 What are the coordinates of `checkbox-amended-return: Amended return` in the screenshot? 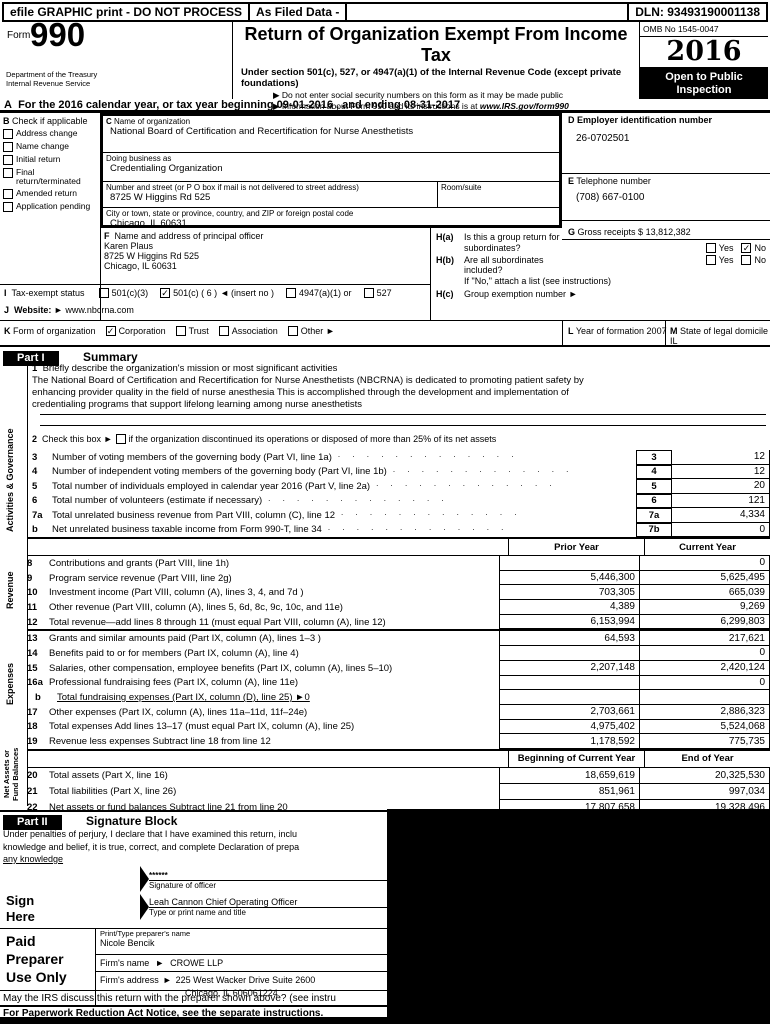 It's located at (51, 194).